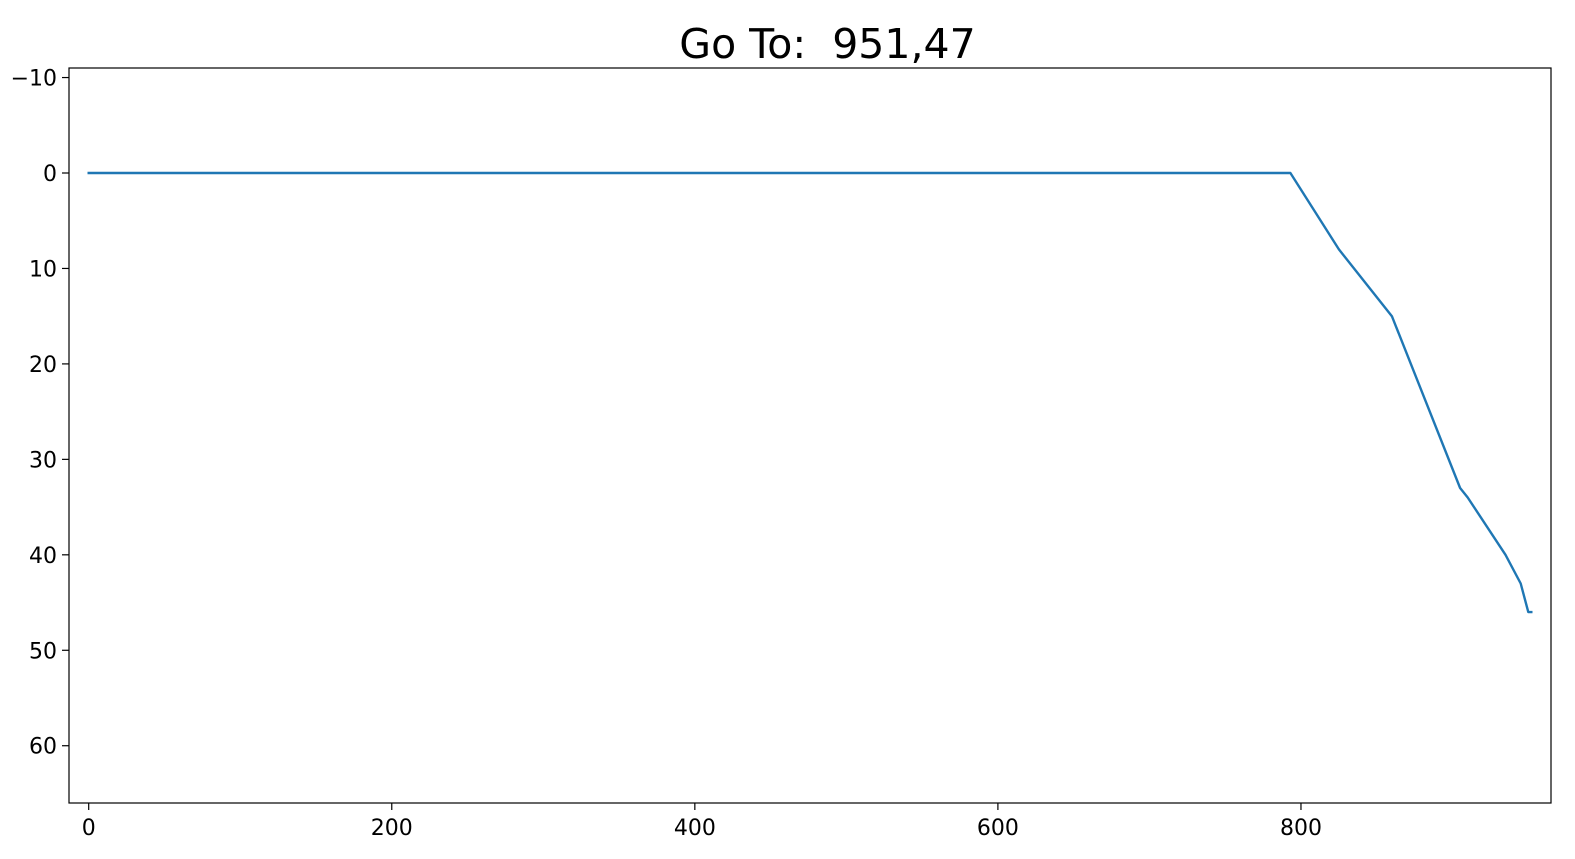 This screenshot has width=1575, height=859. What do you see at coordinates (43, 460) in the screenshot?
I see `y-tick-label: 30` at bounding box center [43, 460].